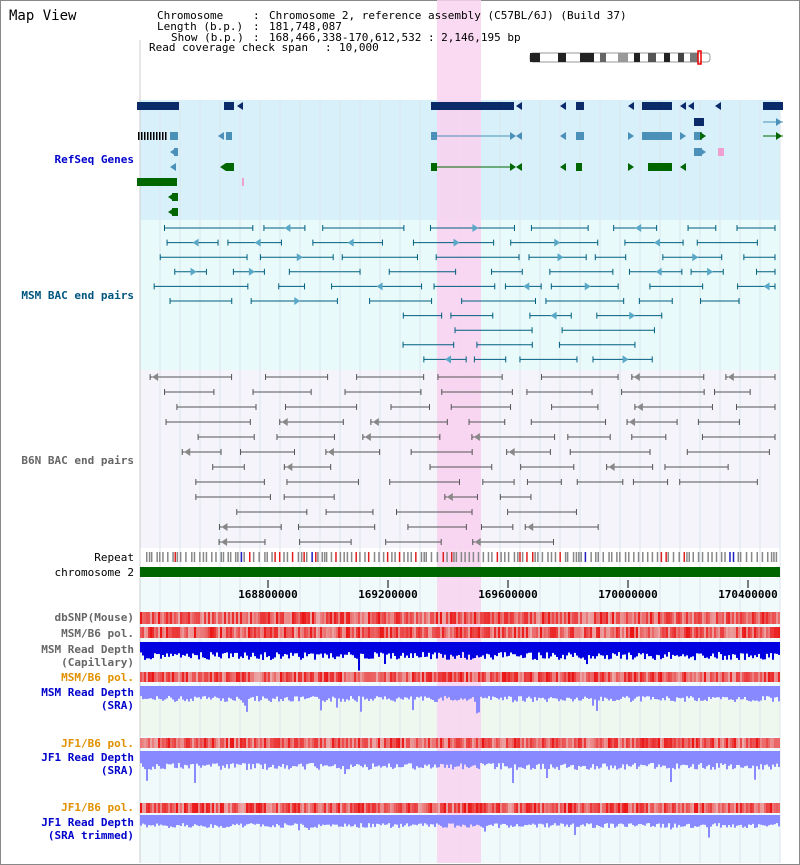 The width and height of the screenshot is (800, 865). What do you see at coordinates (77, 295) in the screenshot?
I see `track-label-msm-bac: MSM BAC end pairs` at bounding box center [77, 295].